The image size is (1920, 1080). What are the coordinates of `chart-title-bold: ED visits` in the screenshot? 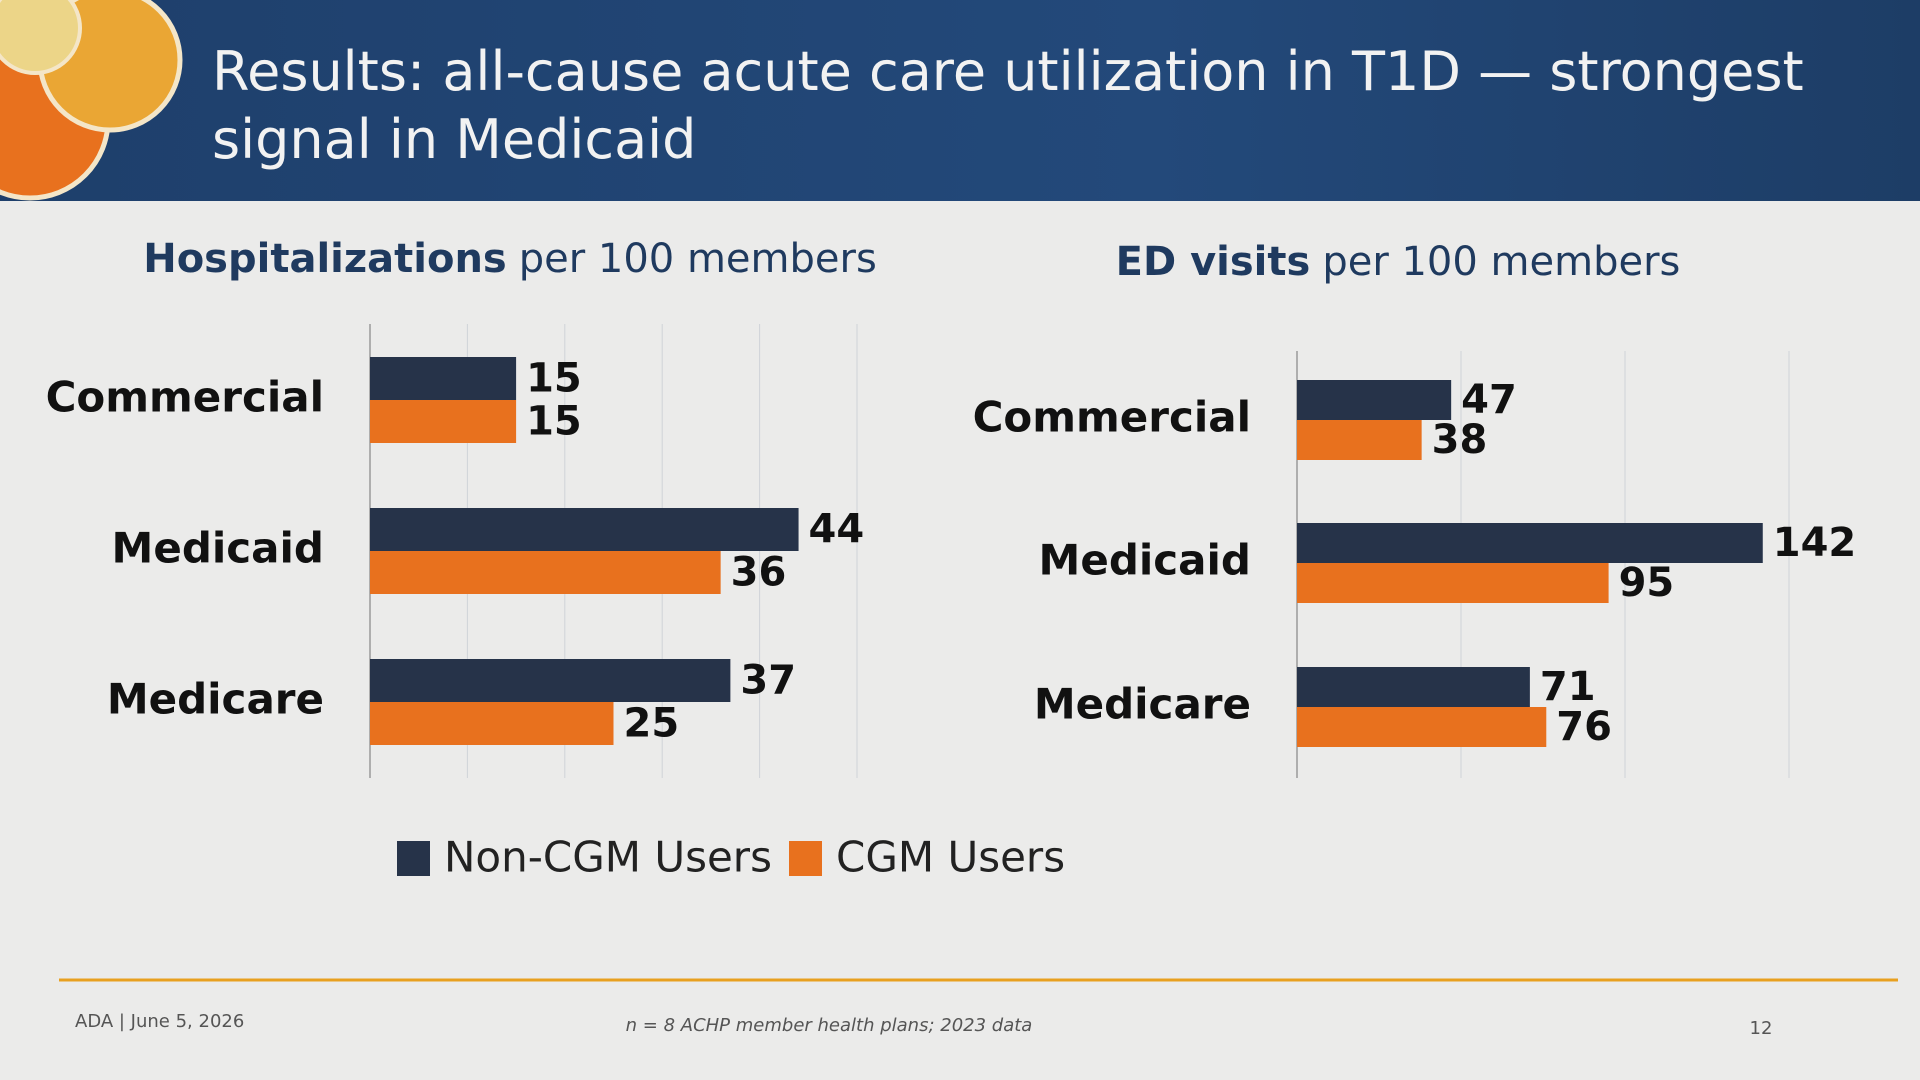 It's located at (1213, 262).